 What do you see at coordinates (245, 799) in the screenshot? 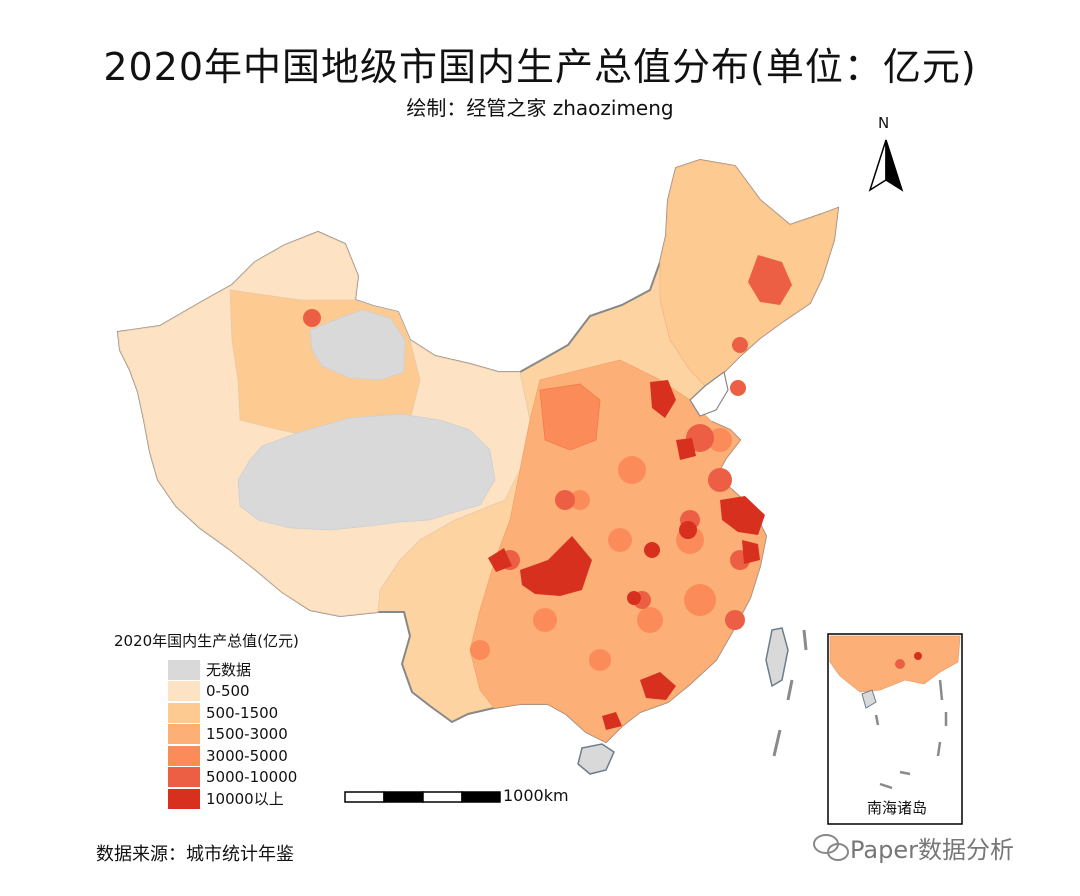
I see `legend-label: 10000以上` at bounding box center [245, 799].